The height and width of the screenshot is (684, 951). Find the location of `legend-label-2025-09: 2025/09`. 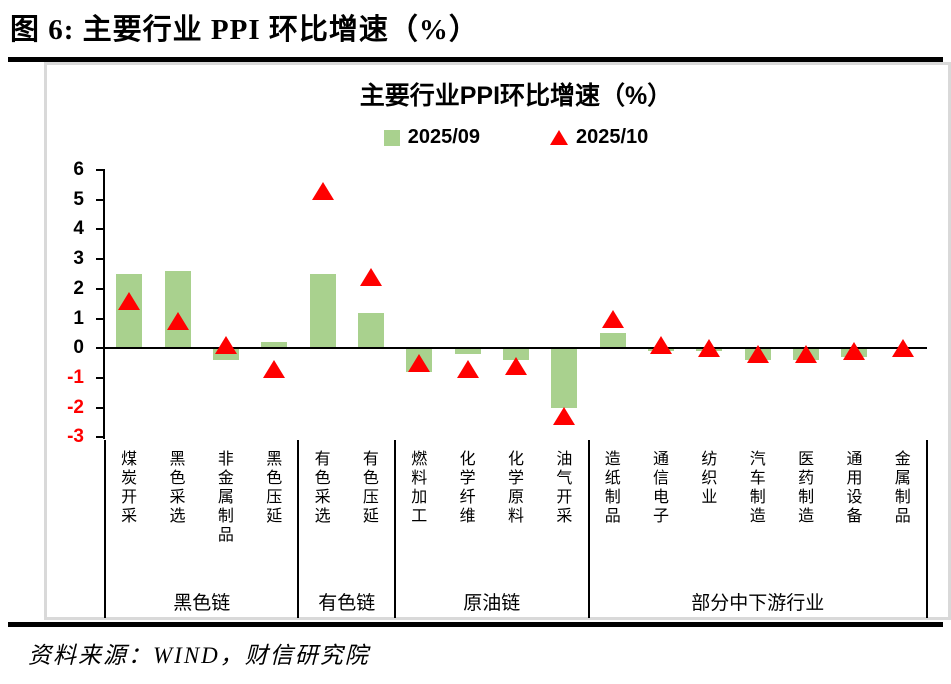

legend-label-2025-09: 2025/09 is located at coordinates (443, 137).